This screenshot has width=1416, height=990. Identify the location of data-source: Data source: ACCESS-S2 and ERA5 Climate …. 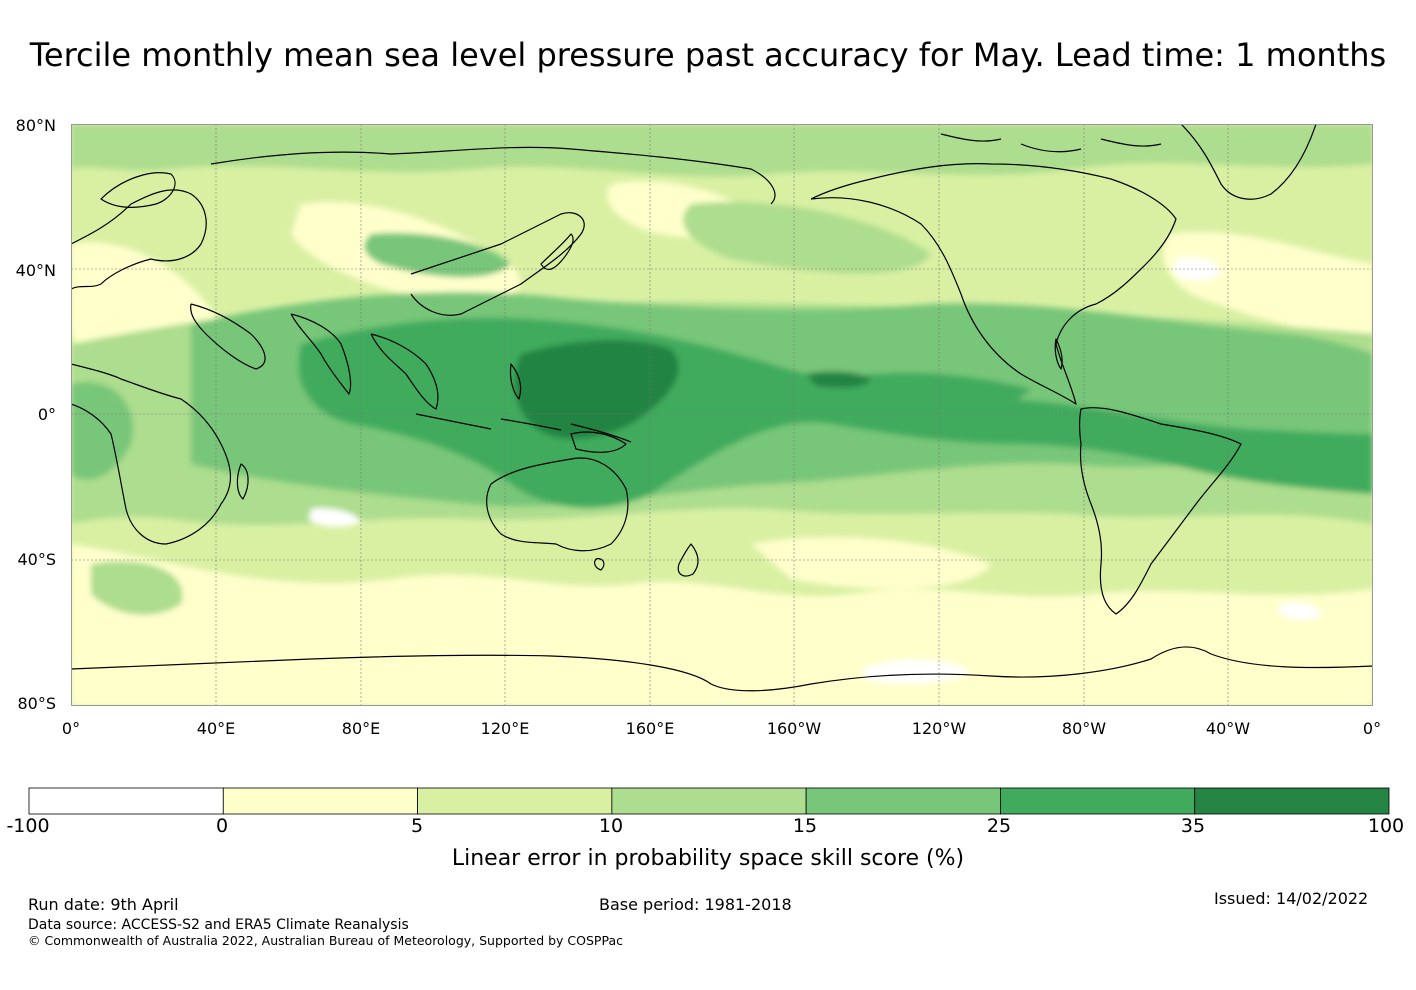
(218, 925).